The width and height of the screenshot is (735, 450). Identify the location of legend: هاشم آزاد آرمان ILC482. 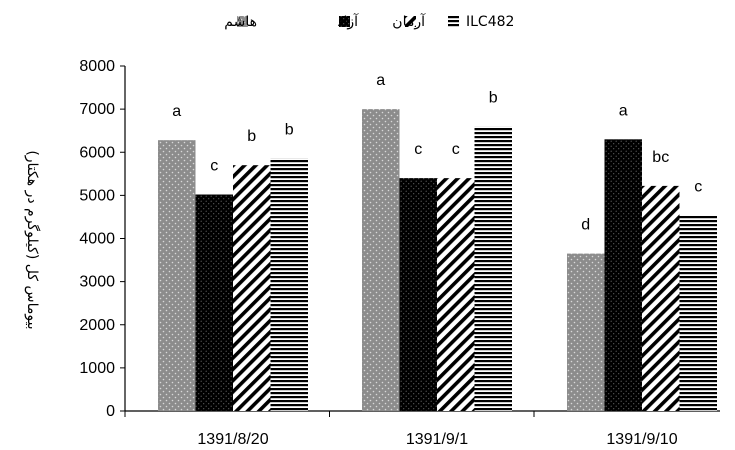
(369, 21).